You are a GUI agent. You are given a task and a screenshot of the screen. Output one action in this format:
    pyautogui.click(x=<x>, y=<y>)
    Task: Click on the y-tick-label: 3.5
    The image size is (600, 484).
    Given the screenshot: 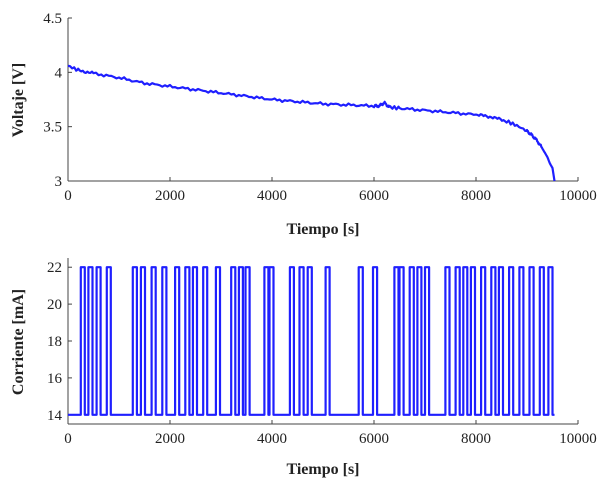 What is the action you would take?
    pyautogui.click(x=52, y=128)
    